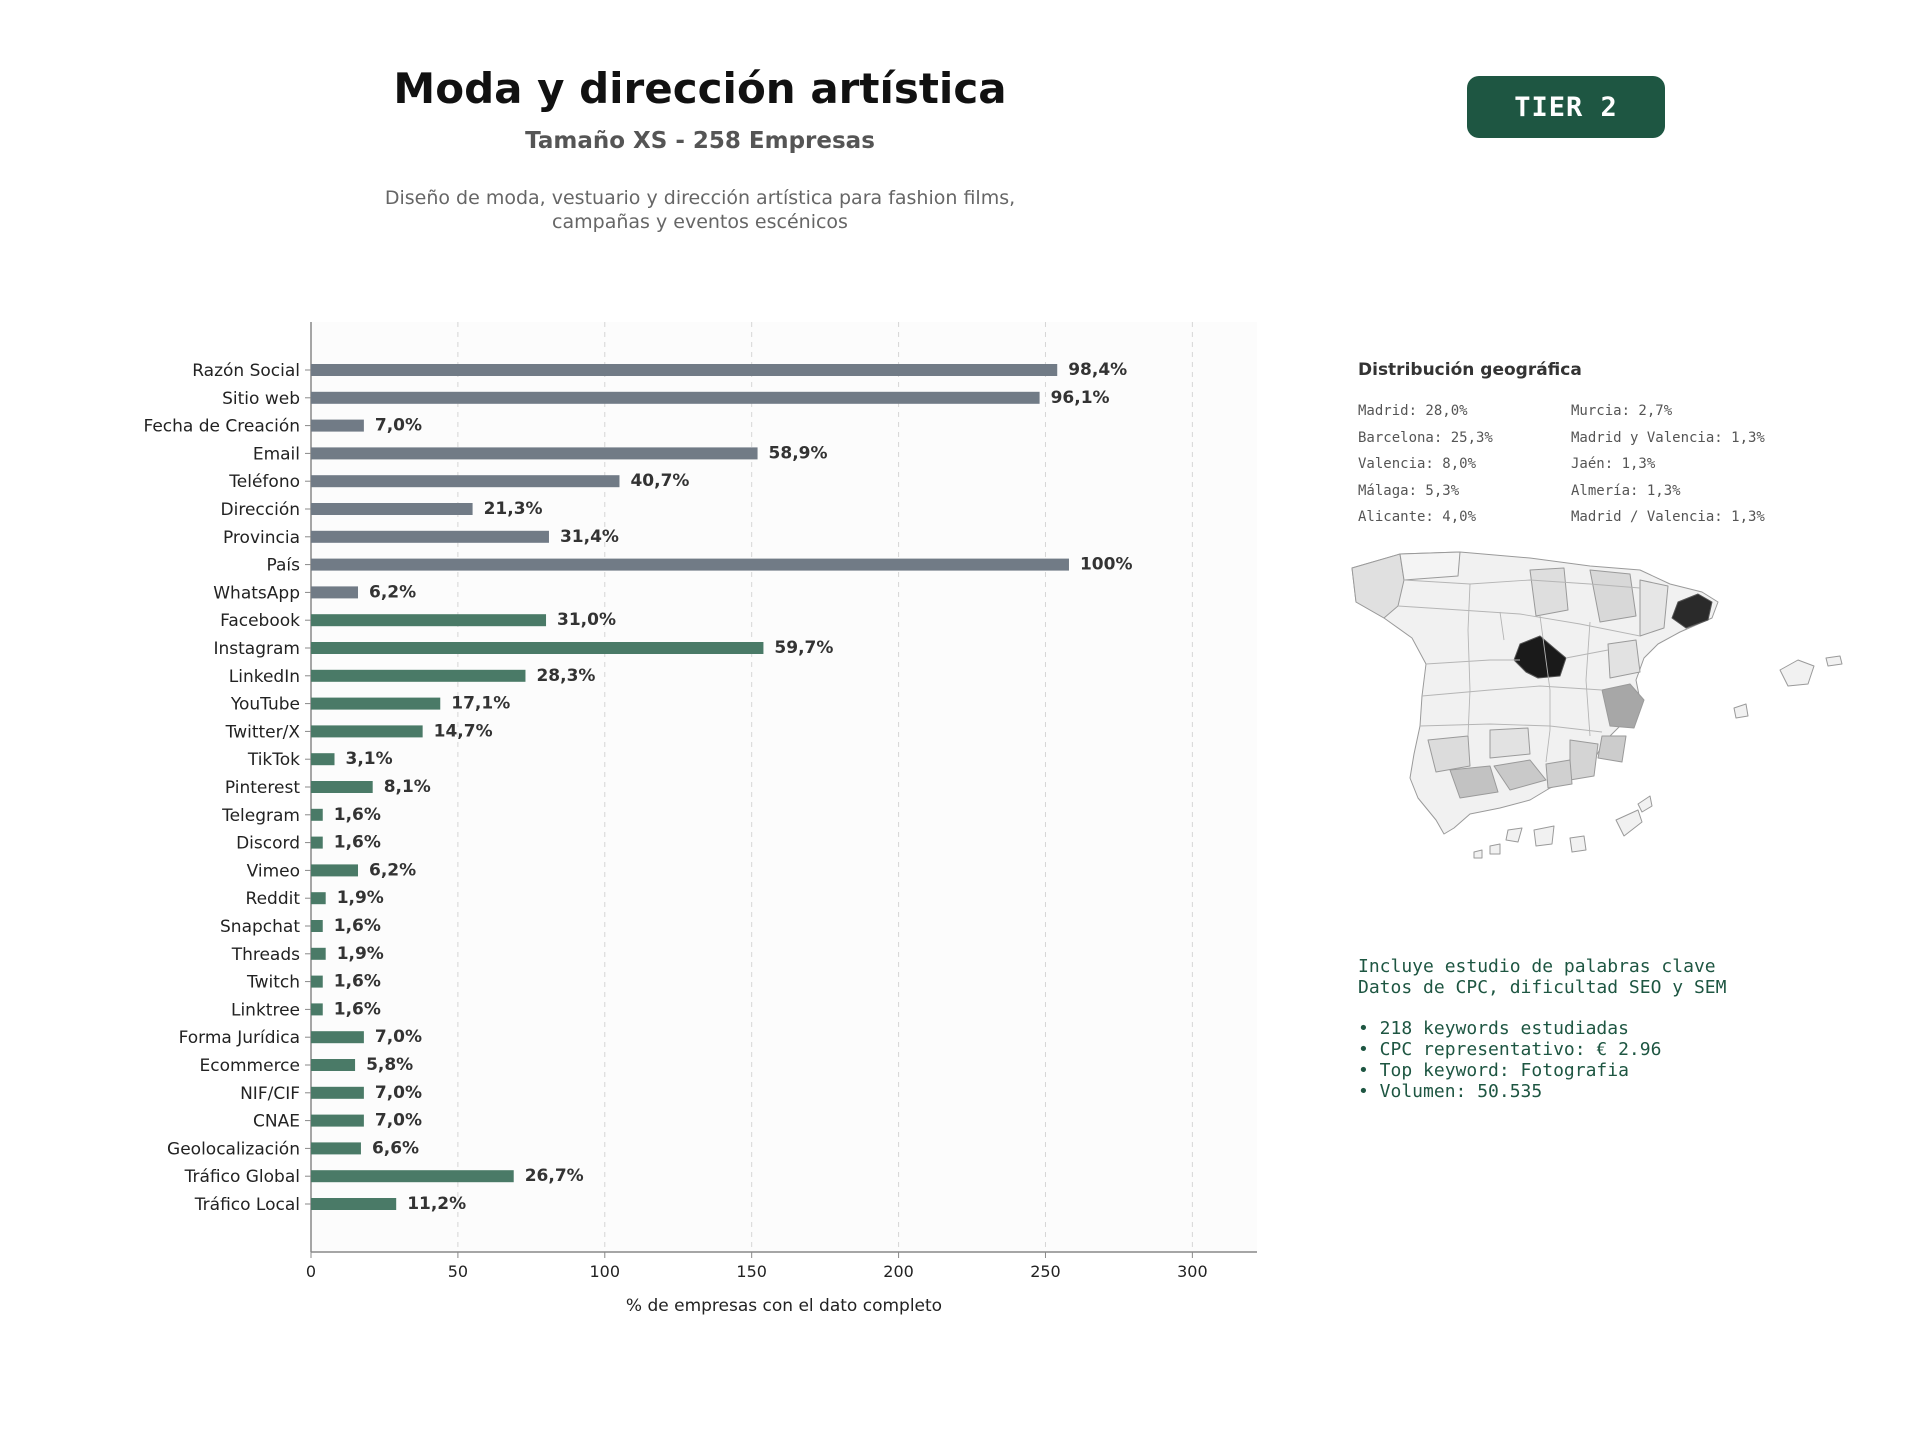  I want to click on x-tick-label: 250, so click(1045, 1271).